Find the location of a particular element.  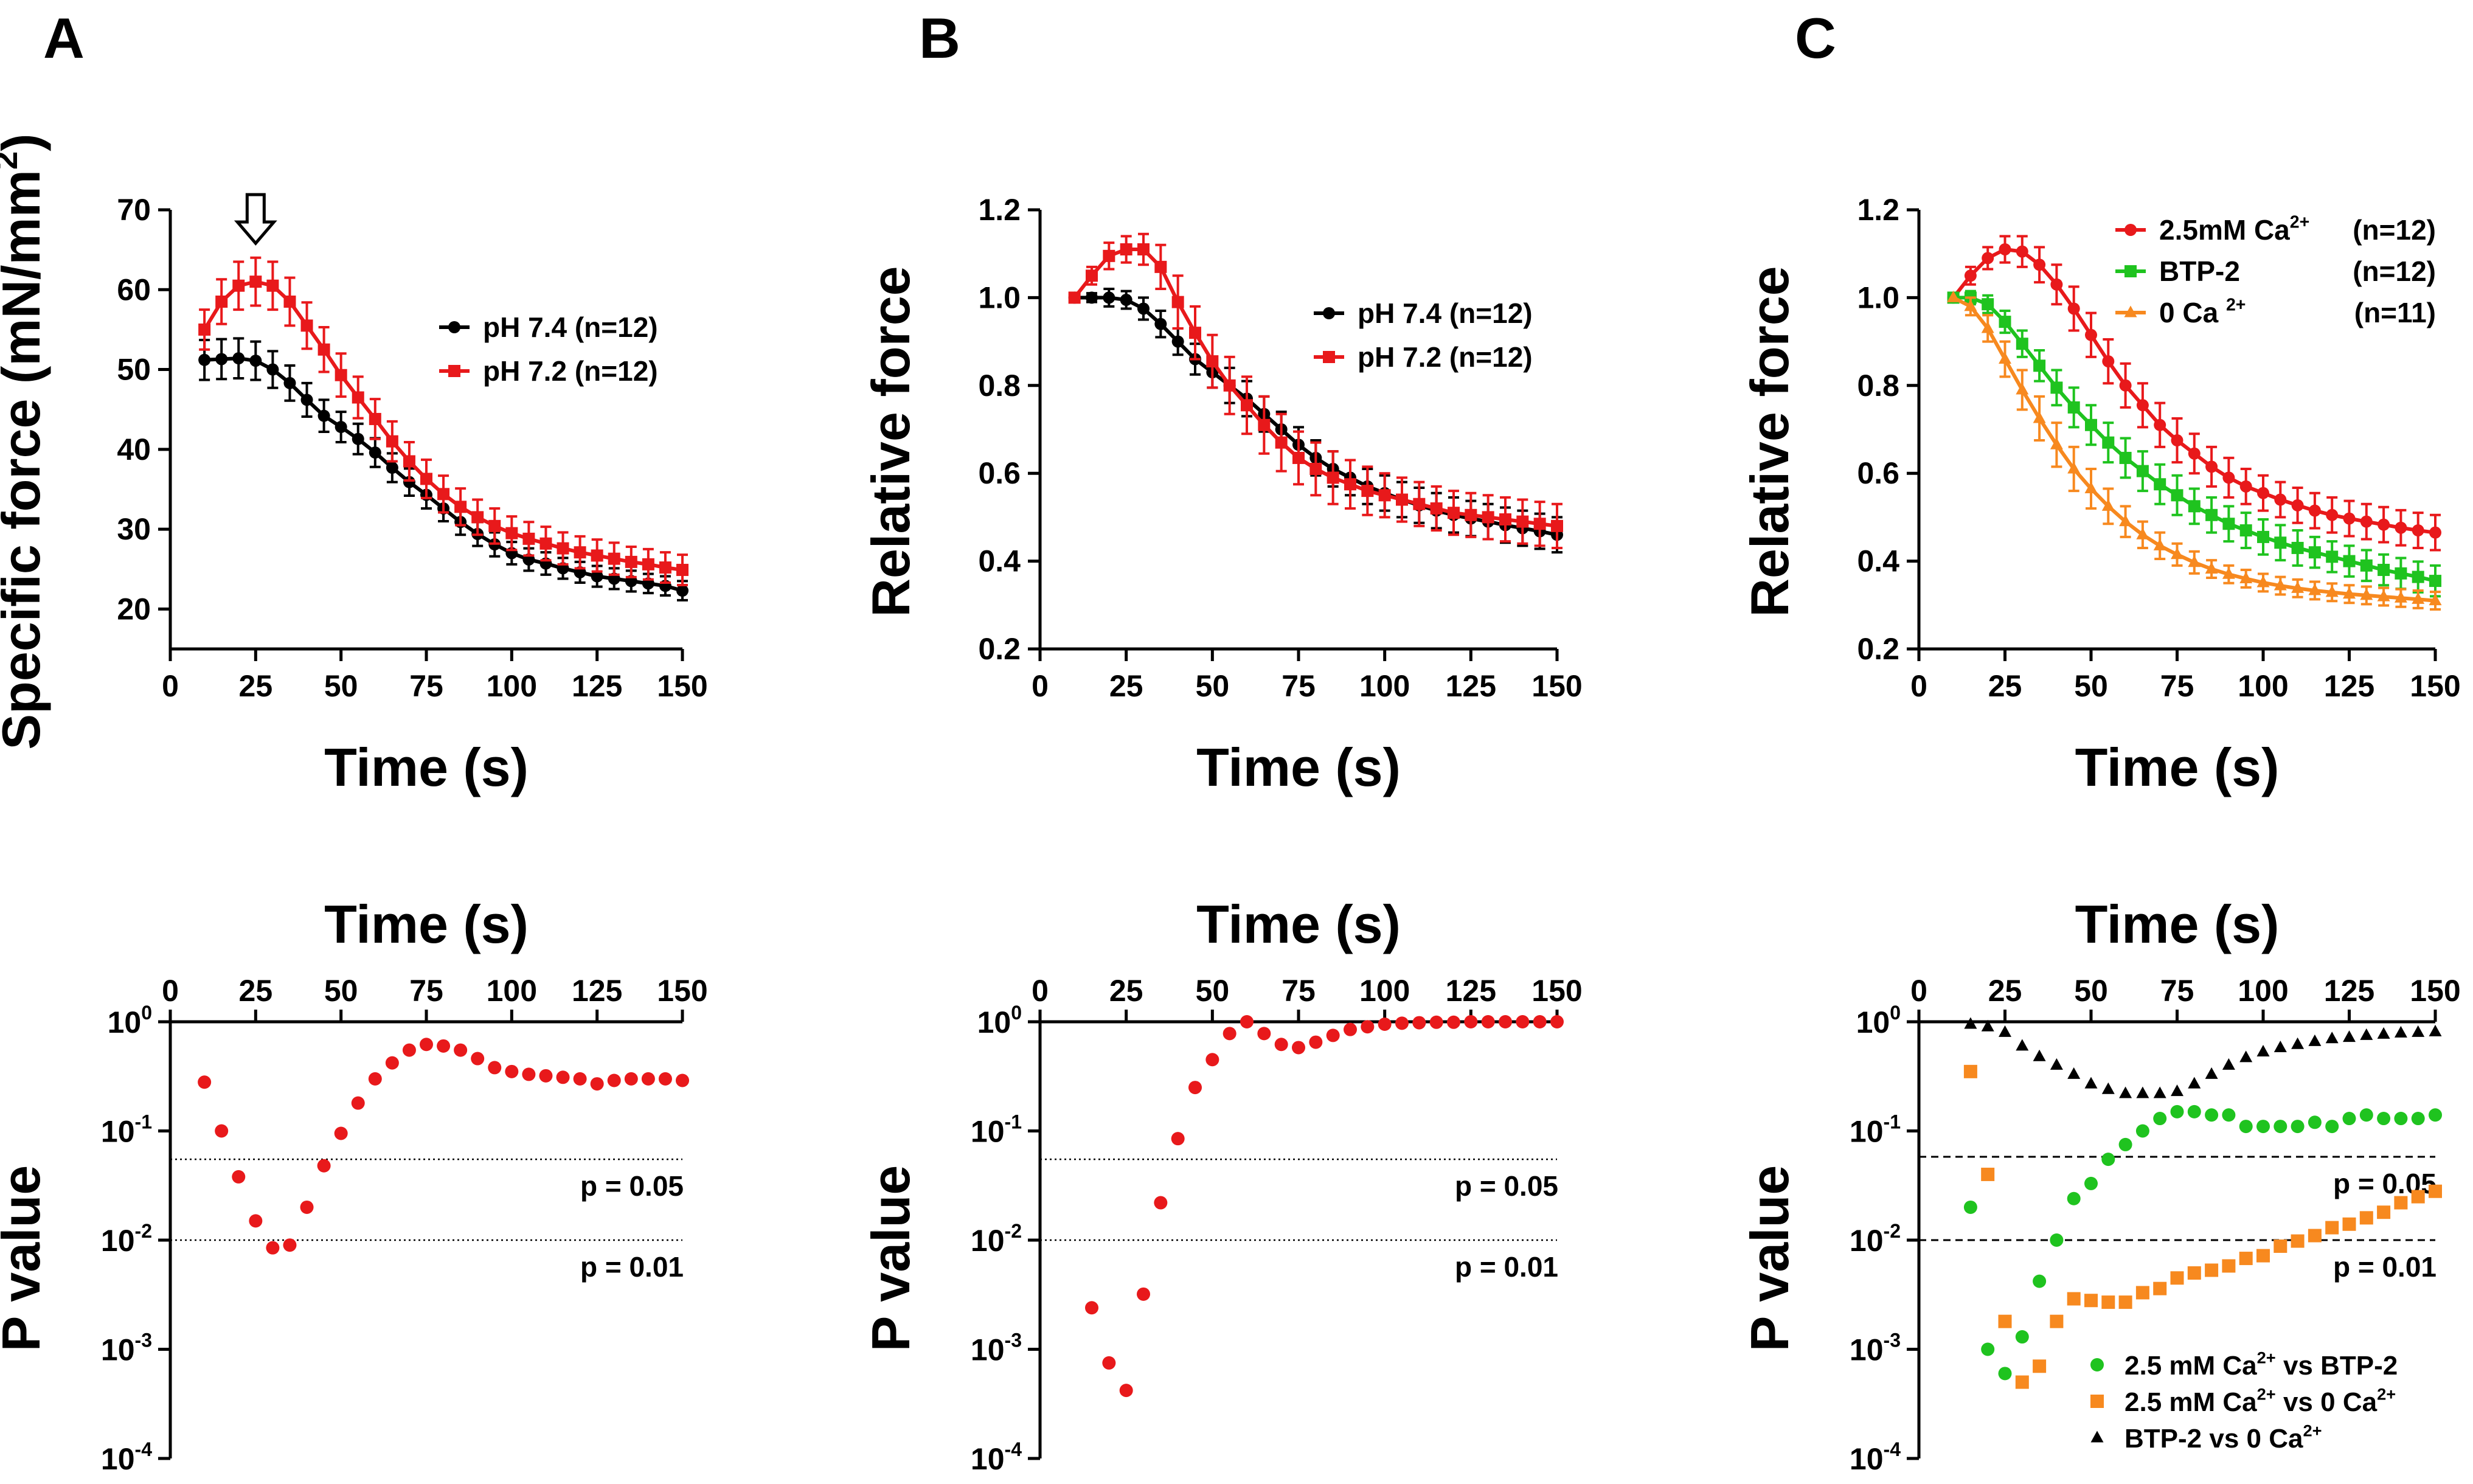

threshold-label: p = 0.01 is located at coordinates (1507, 1267).